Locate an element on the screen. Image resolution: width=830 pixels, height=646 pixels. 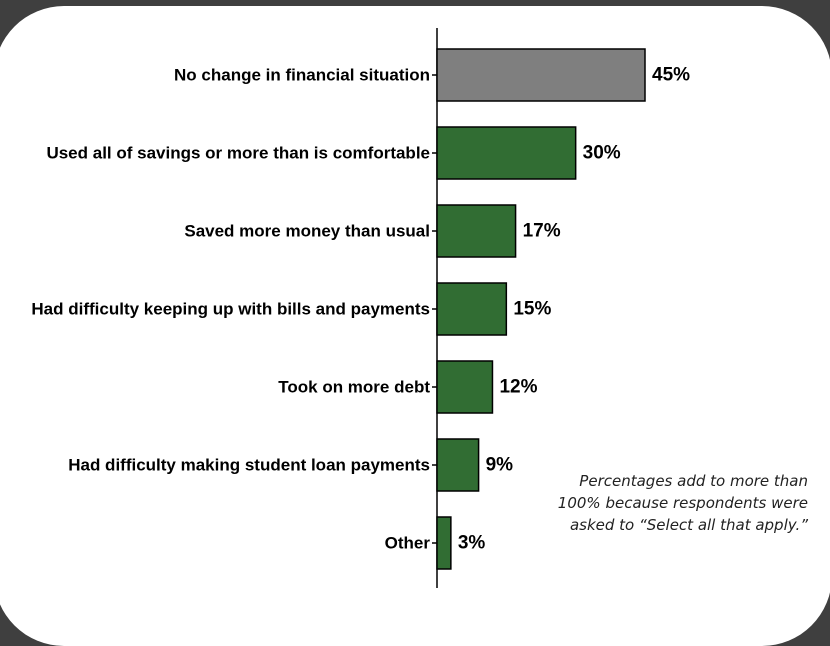
category-label: Saved more money than usual is located at coordinates (307, 231).